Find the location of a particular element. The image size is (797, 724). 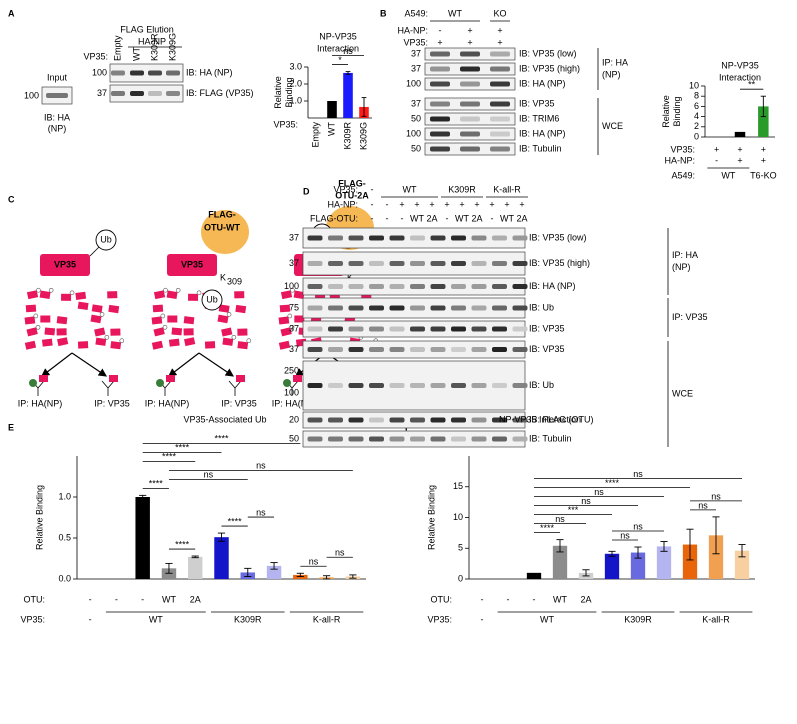

bracket-label: WCE is located at coordinates (612, 126).